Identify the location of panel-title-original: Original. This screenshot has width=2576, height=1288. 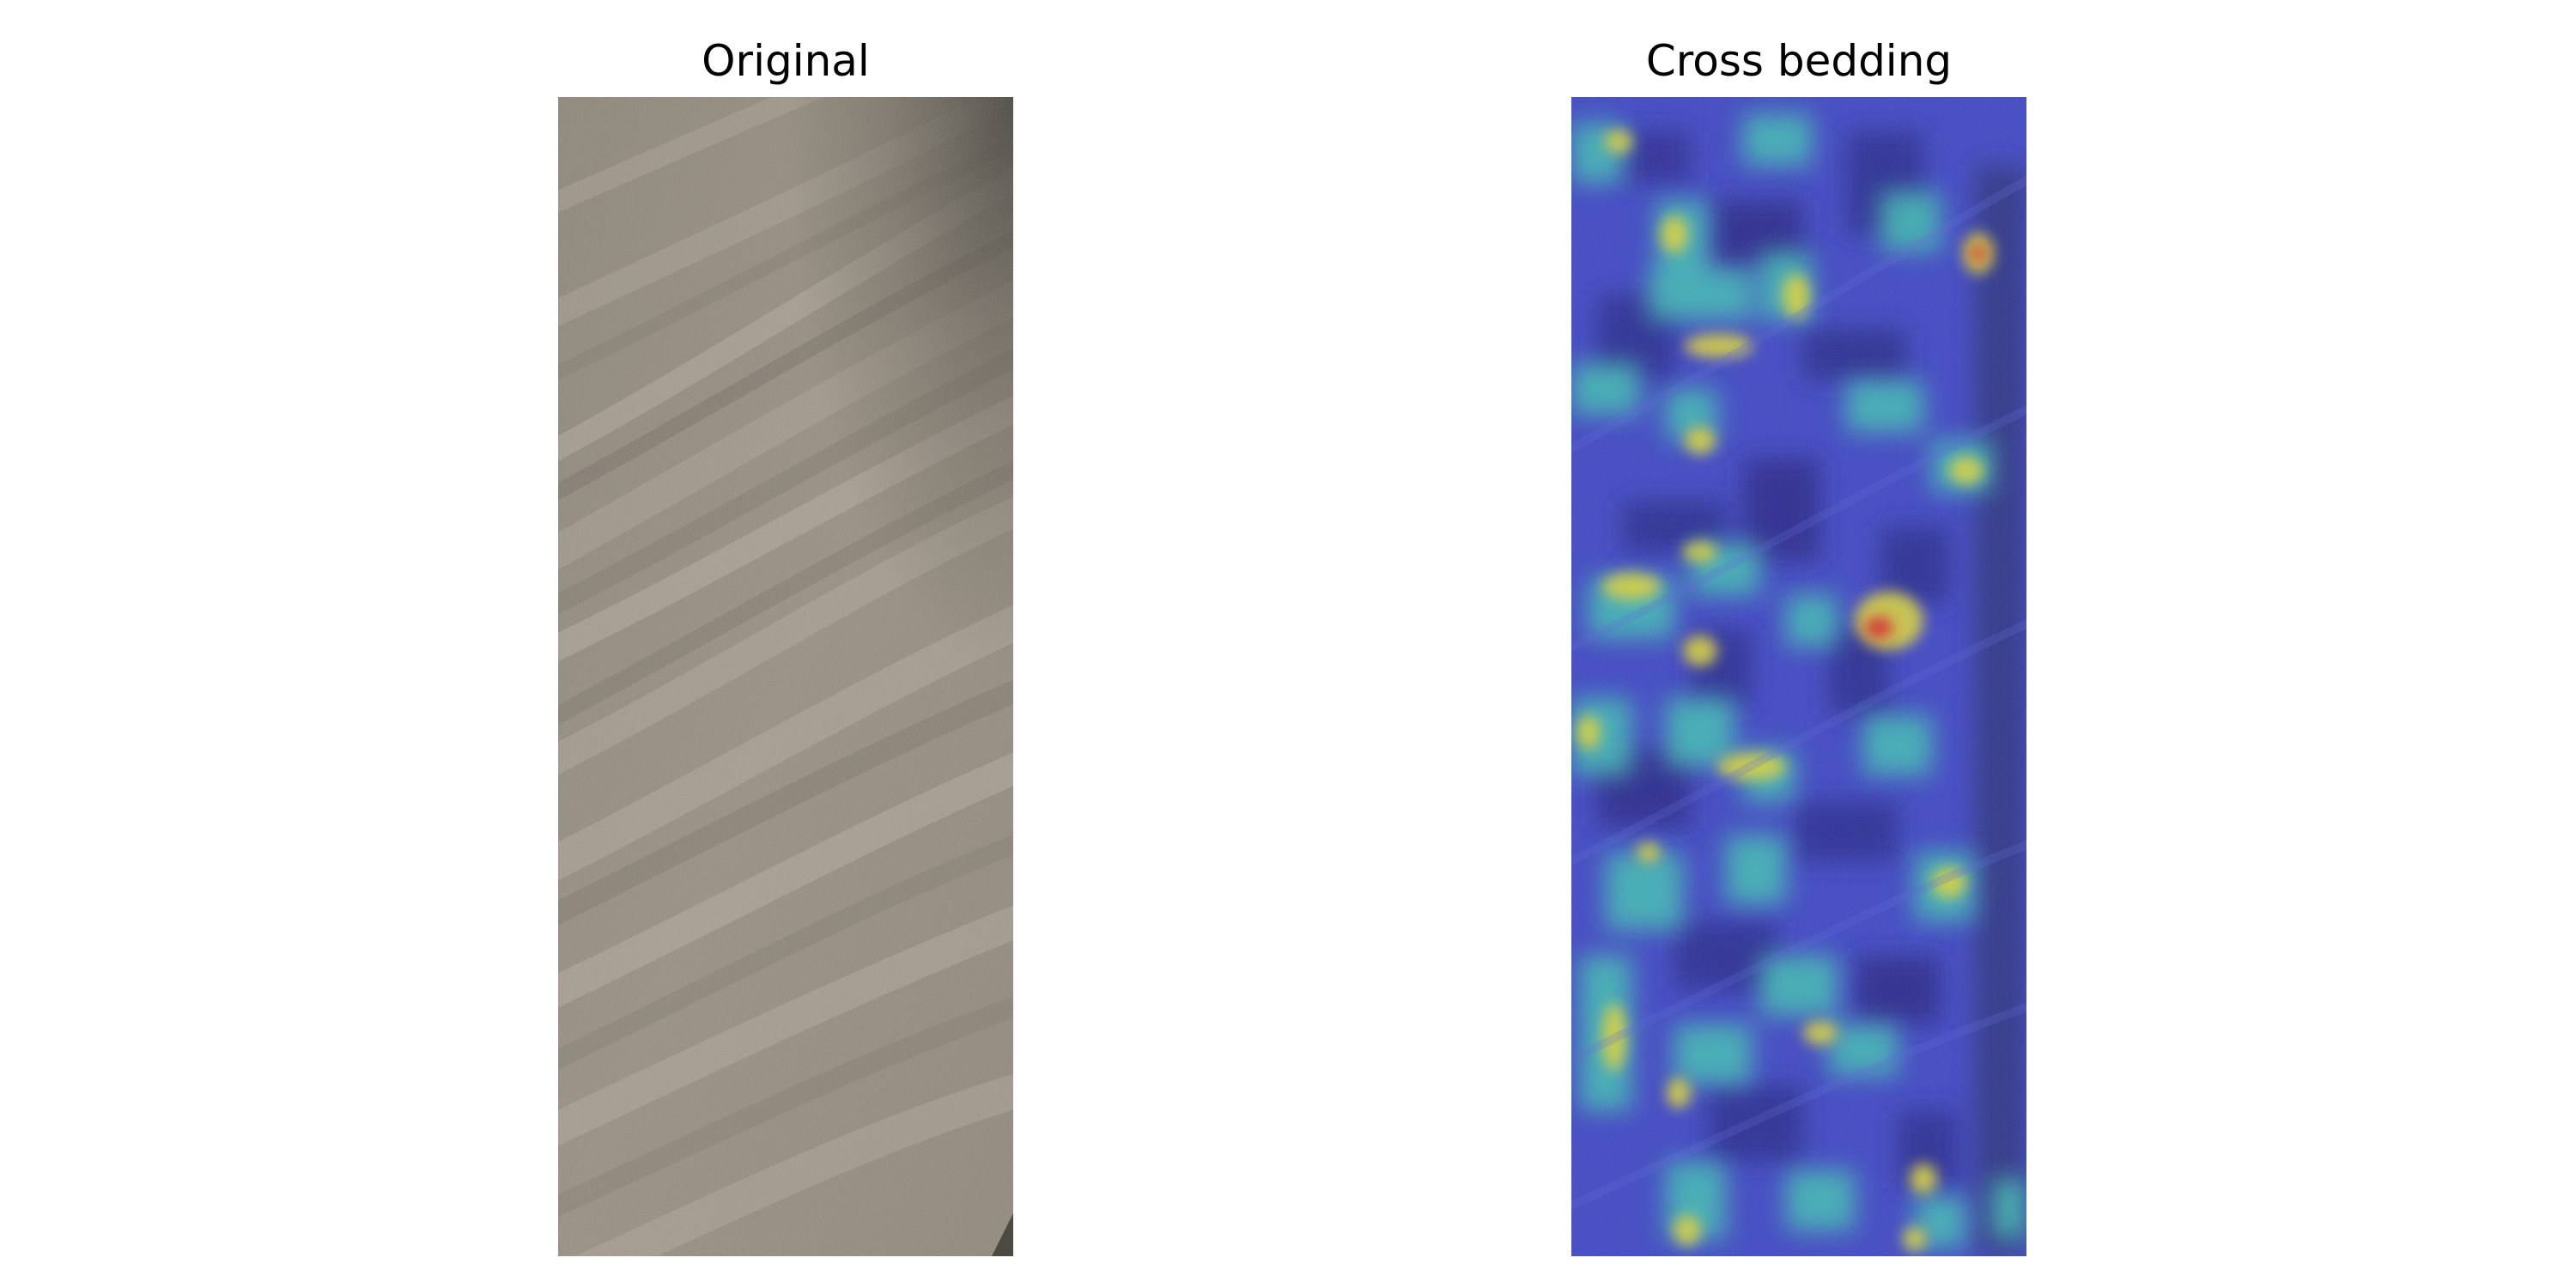
(786, 61).